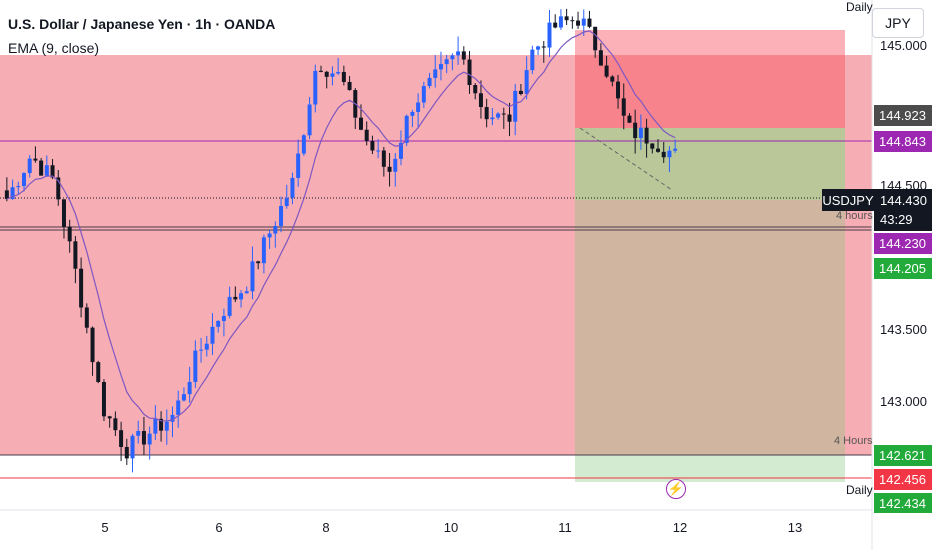  What do you see at coordinates (903, 200) in the screenshot?
I see `last-price: 144.430` at bounding box center [903, 200].